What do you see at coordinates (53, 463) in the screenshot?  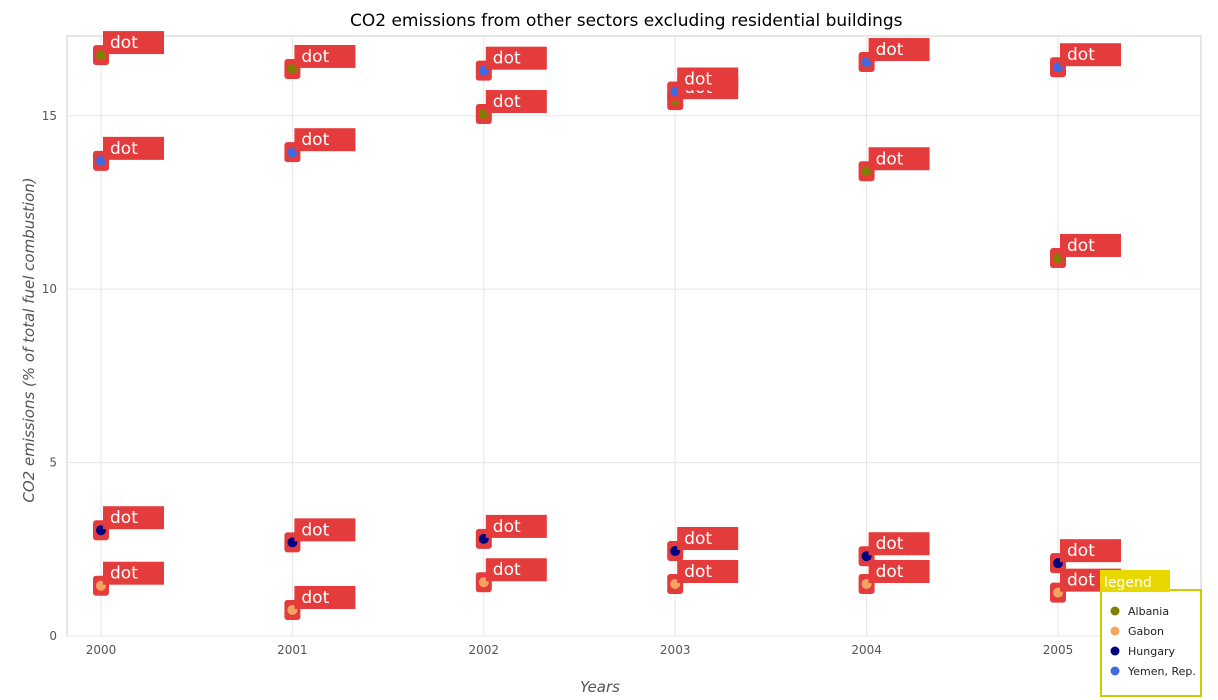 I see `y-tick-label: 5` at bounding box center [53, 463].